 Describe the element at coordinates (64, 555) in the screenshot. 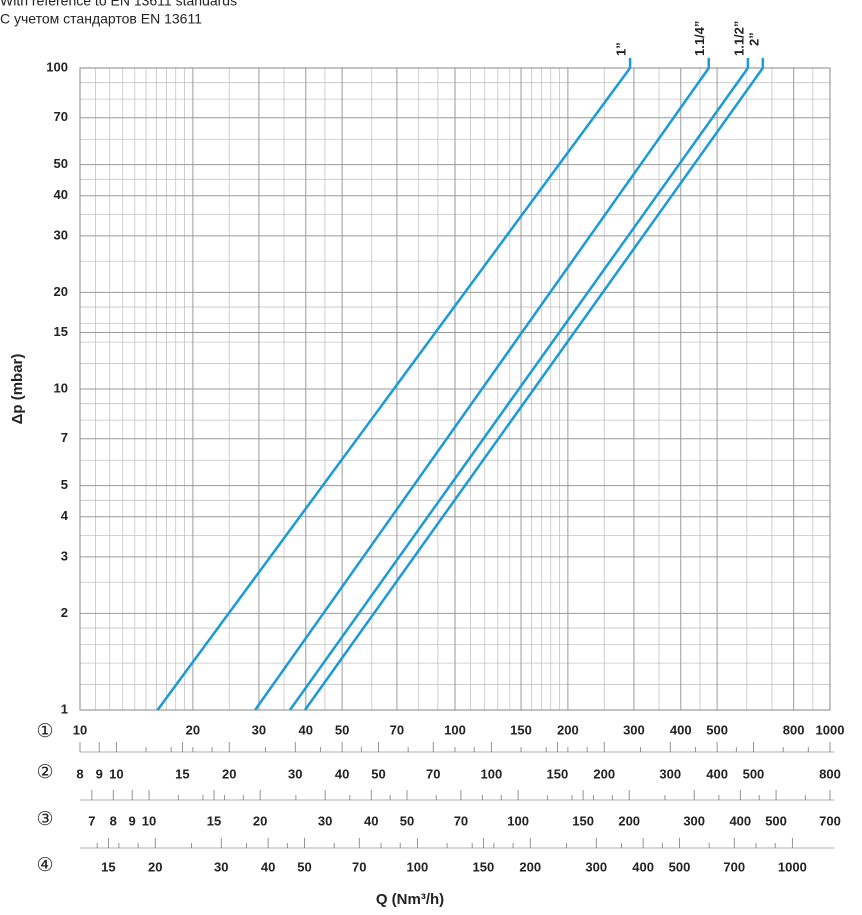

I see `y-tick-label: 3` at that location.